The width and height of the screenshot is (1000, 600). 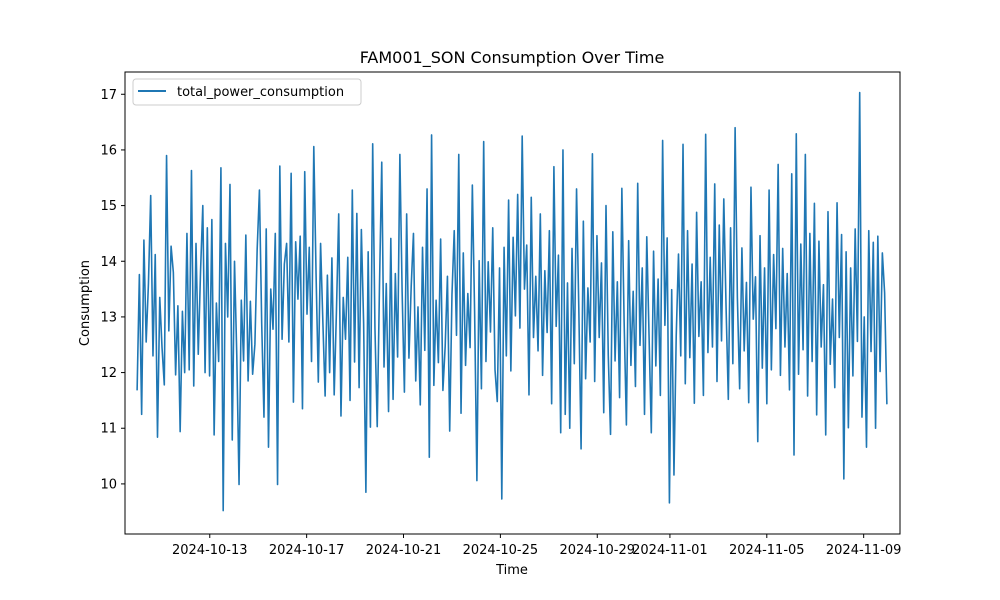 I want to click on x-axis-title: Time, so click(x=511, y=570).